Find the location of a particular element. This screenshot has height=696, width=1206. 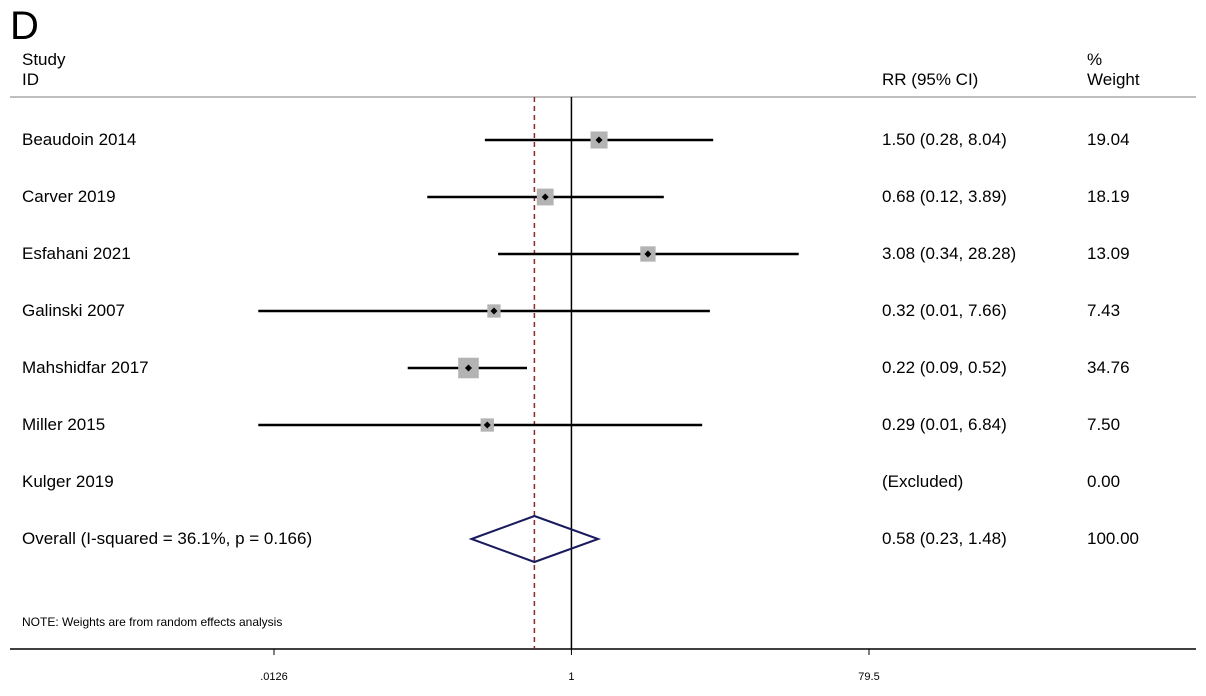

study-label: Beaudoin 2014 is located at coordinates (79, 139).